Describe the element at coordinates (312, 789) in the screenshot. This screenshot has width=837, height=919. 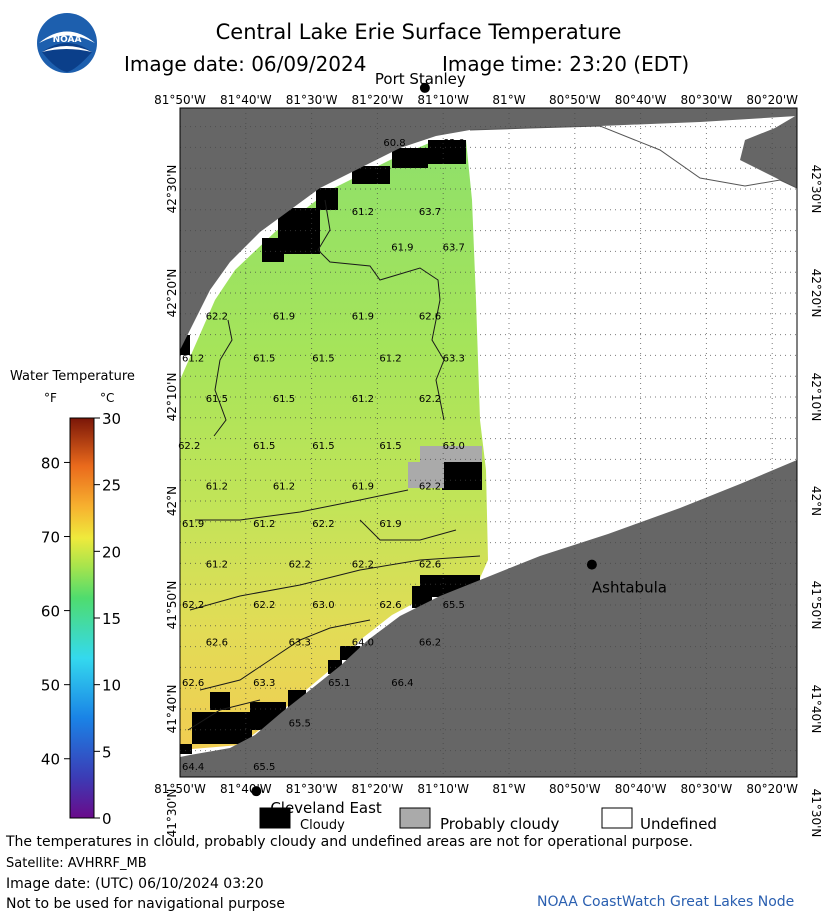
I see `lon-label-bottom: 81°30'W` at that location.